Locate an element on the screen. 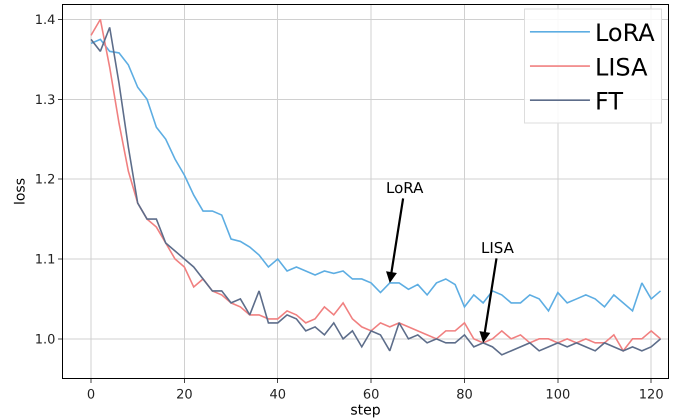  legend-label: LISA is located at coordinates (621, 67).